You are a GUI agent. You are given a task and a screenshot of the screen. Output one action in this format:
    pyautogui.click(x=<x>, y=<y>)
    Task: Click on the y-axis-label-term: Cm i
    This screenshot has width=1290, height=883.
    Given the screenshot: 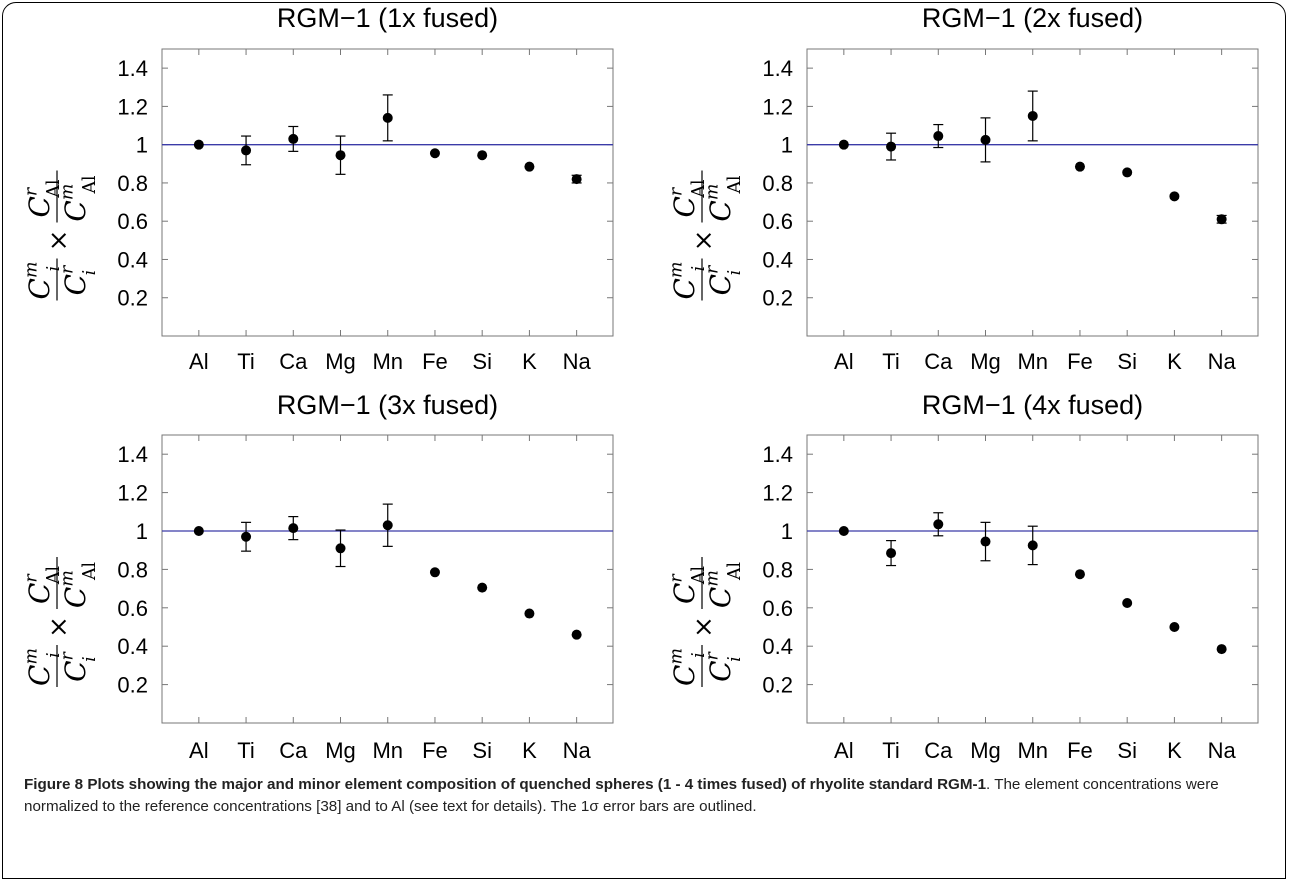 What is the action you would take?
    pyautogui.click(x=42, y=667)
    